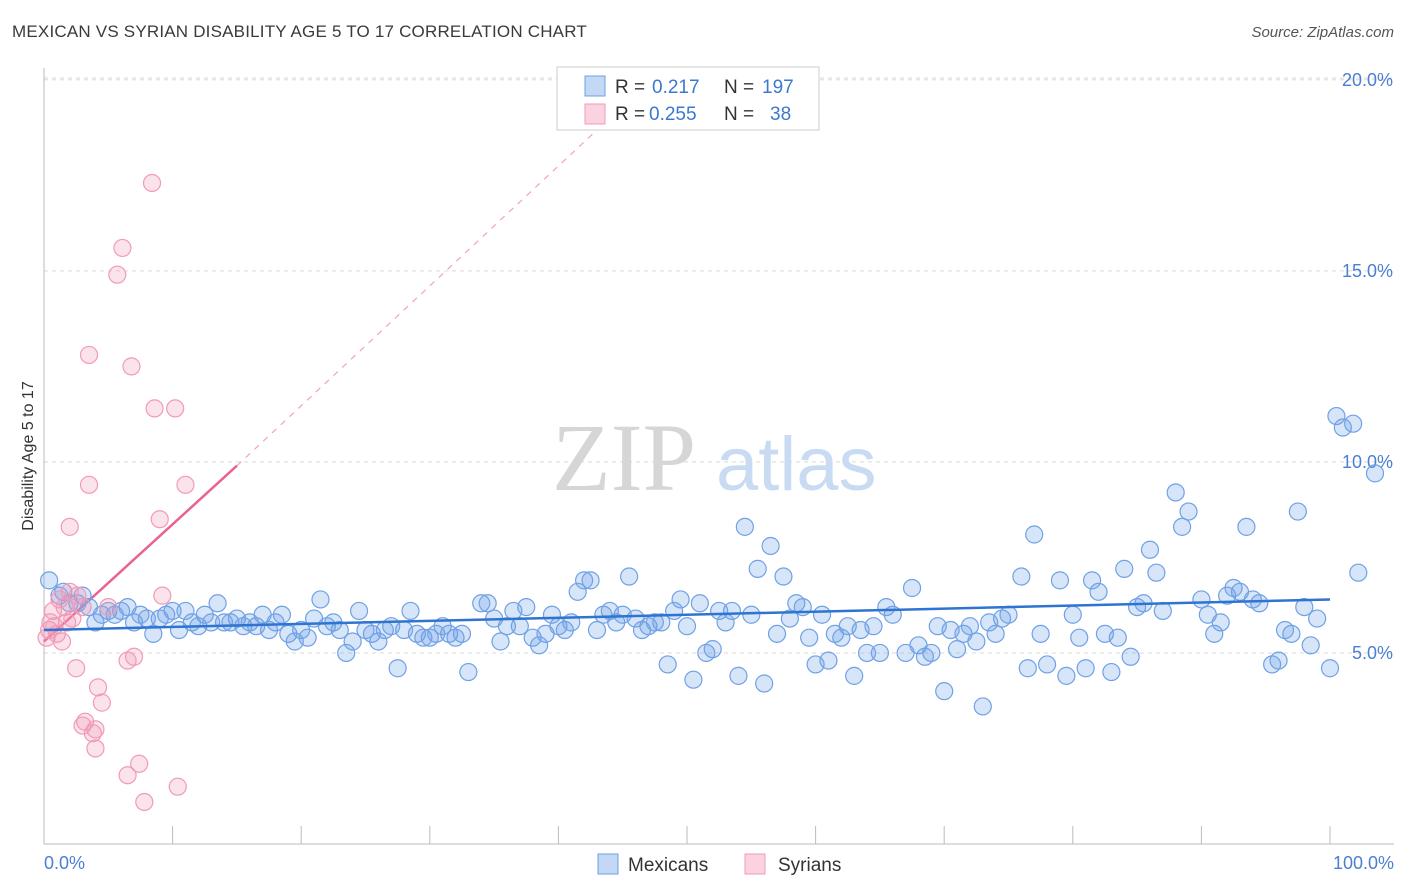 This screenshot has height=892, width=1406. Describe the element at coordinates (28, 456) in the screenshot. I see `y-axis-title: Disability Age 5 to 17` at that location.